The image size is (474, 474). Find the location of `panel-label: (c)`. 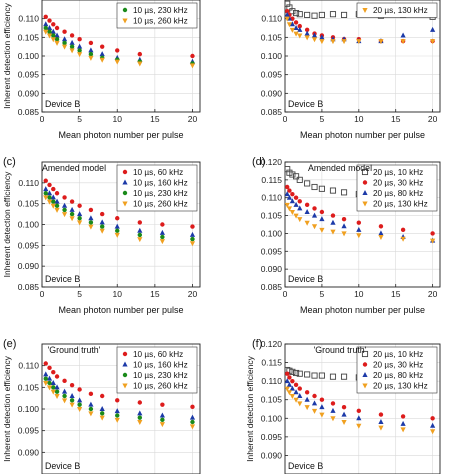

panel-label: (c) is located at coordinates (9, 162).